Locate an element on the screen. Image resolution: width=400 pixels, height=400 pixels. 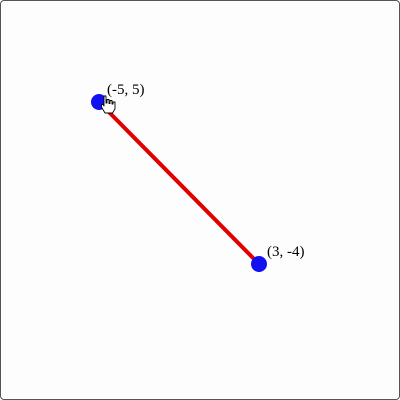
point-b is located at coordinates (259, 264).